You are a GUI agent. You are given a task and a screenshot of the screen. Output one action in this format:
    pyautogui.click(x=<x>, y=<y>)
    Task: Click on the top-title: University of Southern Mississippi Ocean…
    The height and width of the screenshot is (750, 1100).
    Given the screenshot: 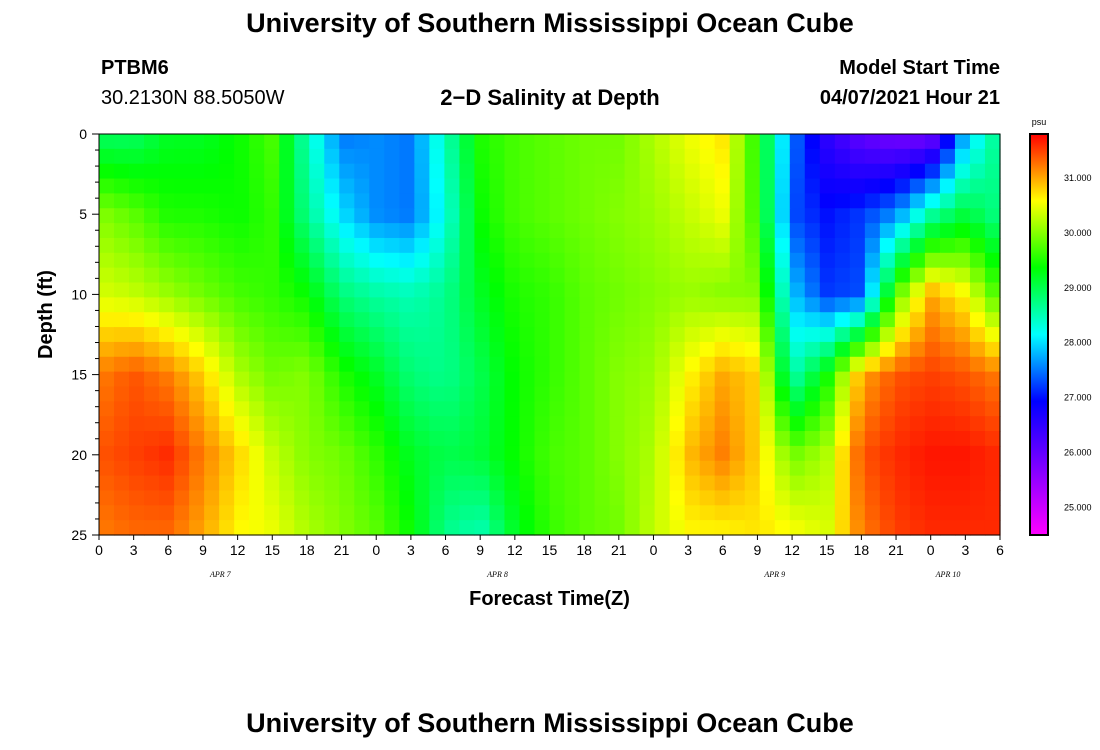 What is the action you would take?
    pyautogui.click(x=550, y=23)
    